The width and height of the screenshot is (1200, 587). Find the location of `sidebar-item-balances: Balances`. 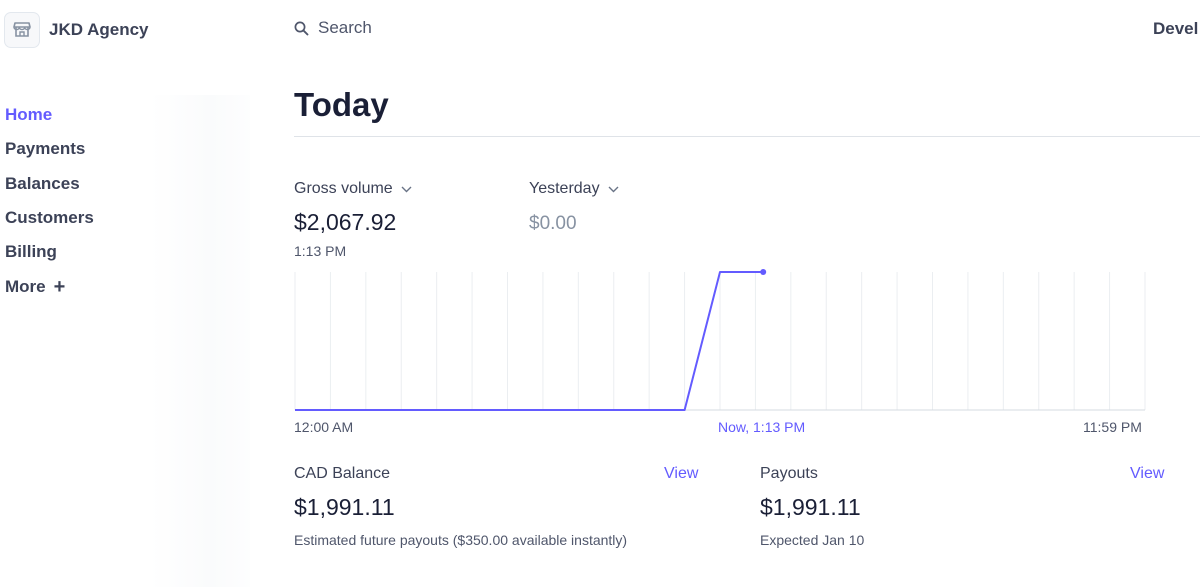

sidebar-item-balances: Balances is located at coordinates (49, 184).